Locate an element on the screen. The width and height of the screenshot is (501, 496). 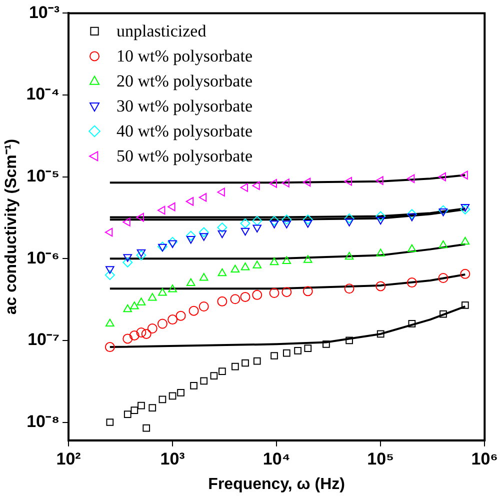
x-tick-label: 10³ is located at coordinates (173, 458).